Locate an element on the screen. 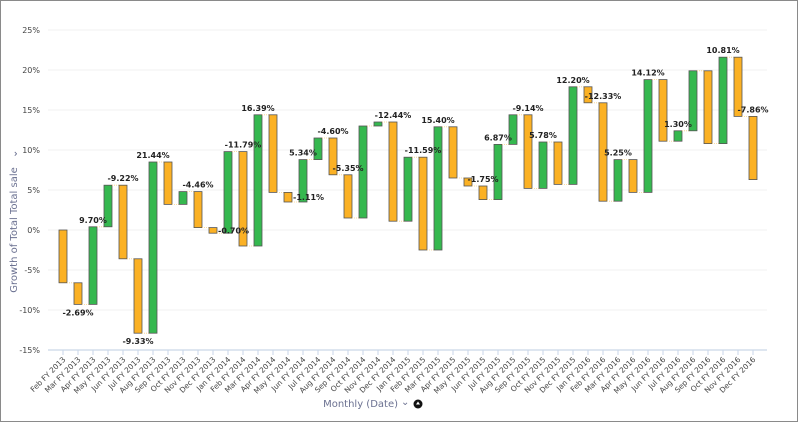 This screenshot has width=798, height=422. data-label: -9.33% is located at coordinates (137, 341).